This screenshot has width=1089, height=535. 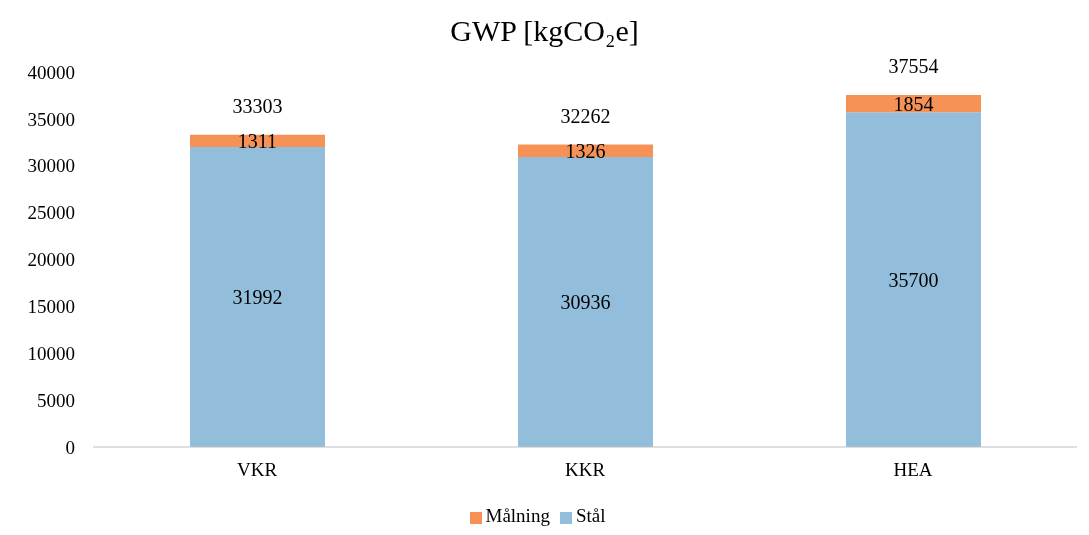 What do you see at coordinates (257, 141) in the screenshot?
I see `data-label: 1311` at bounding box center [257, 141].